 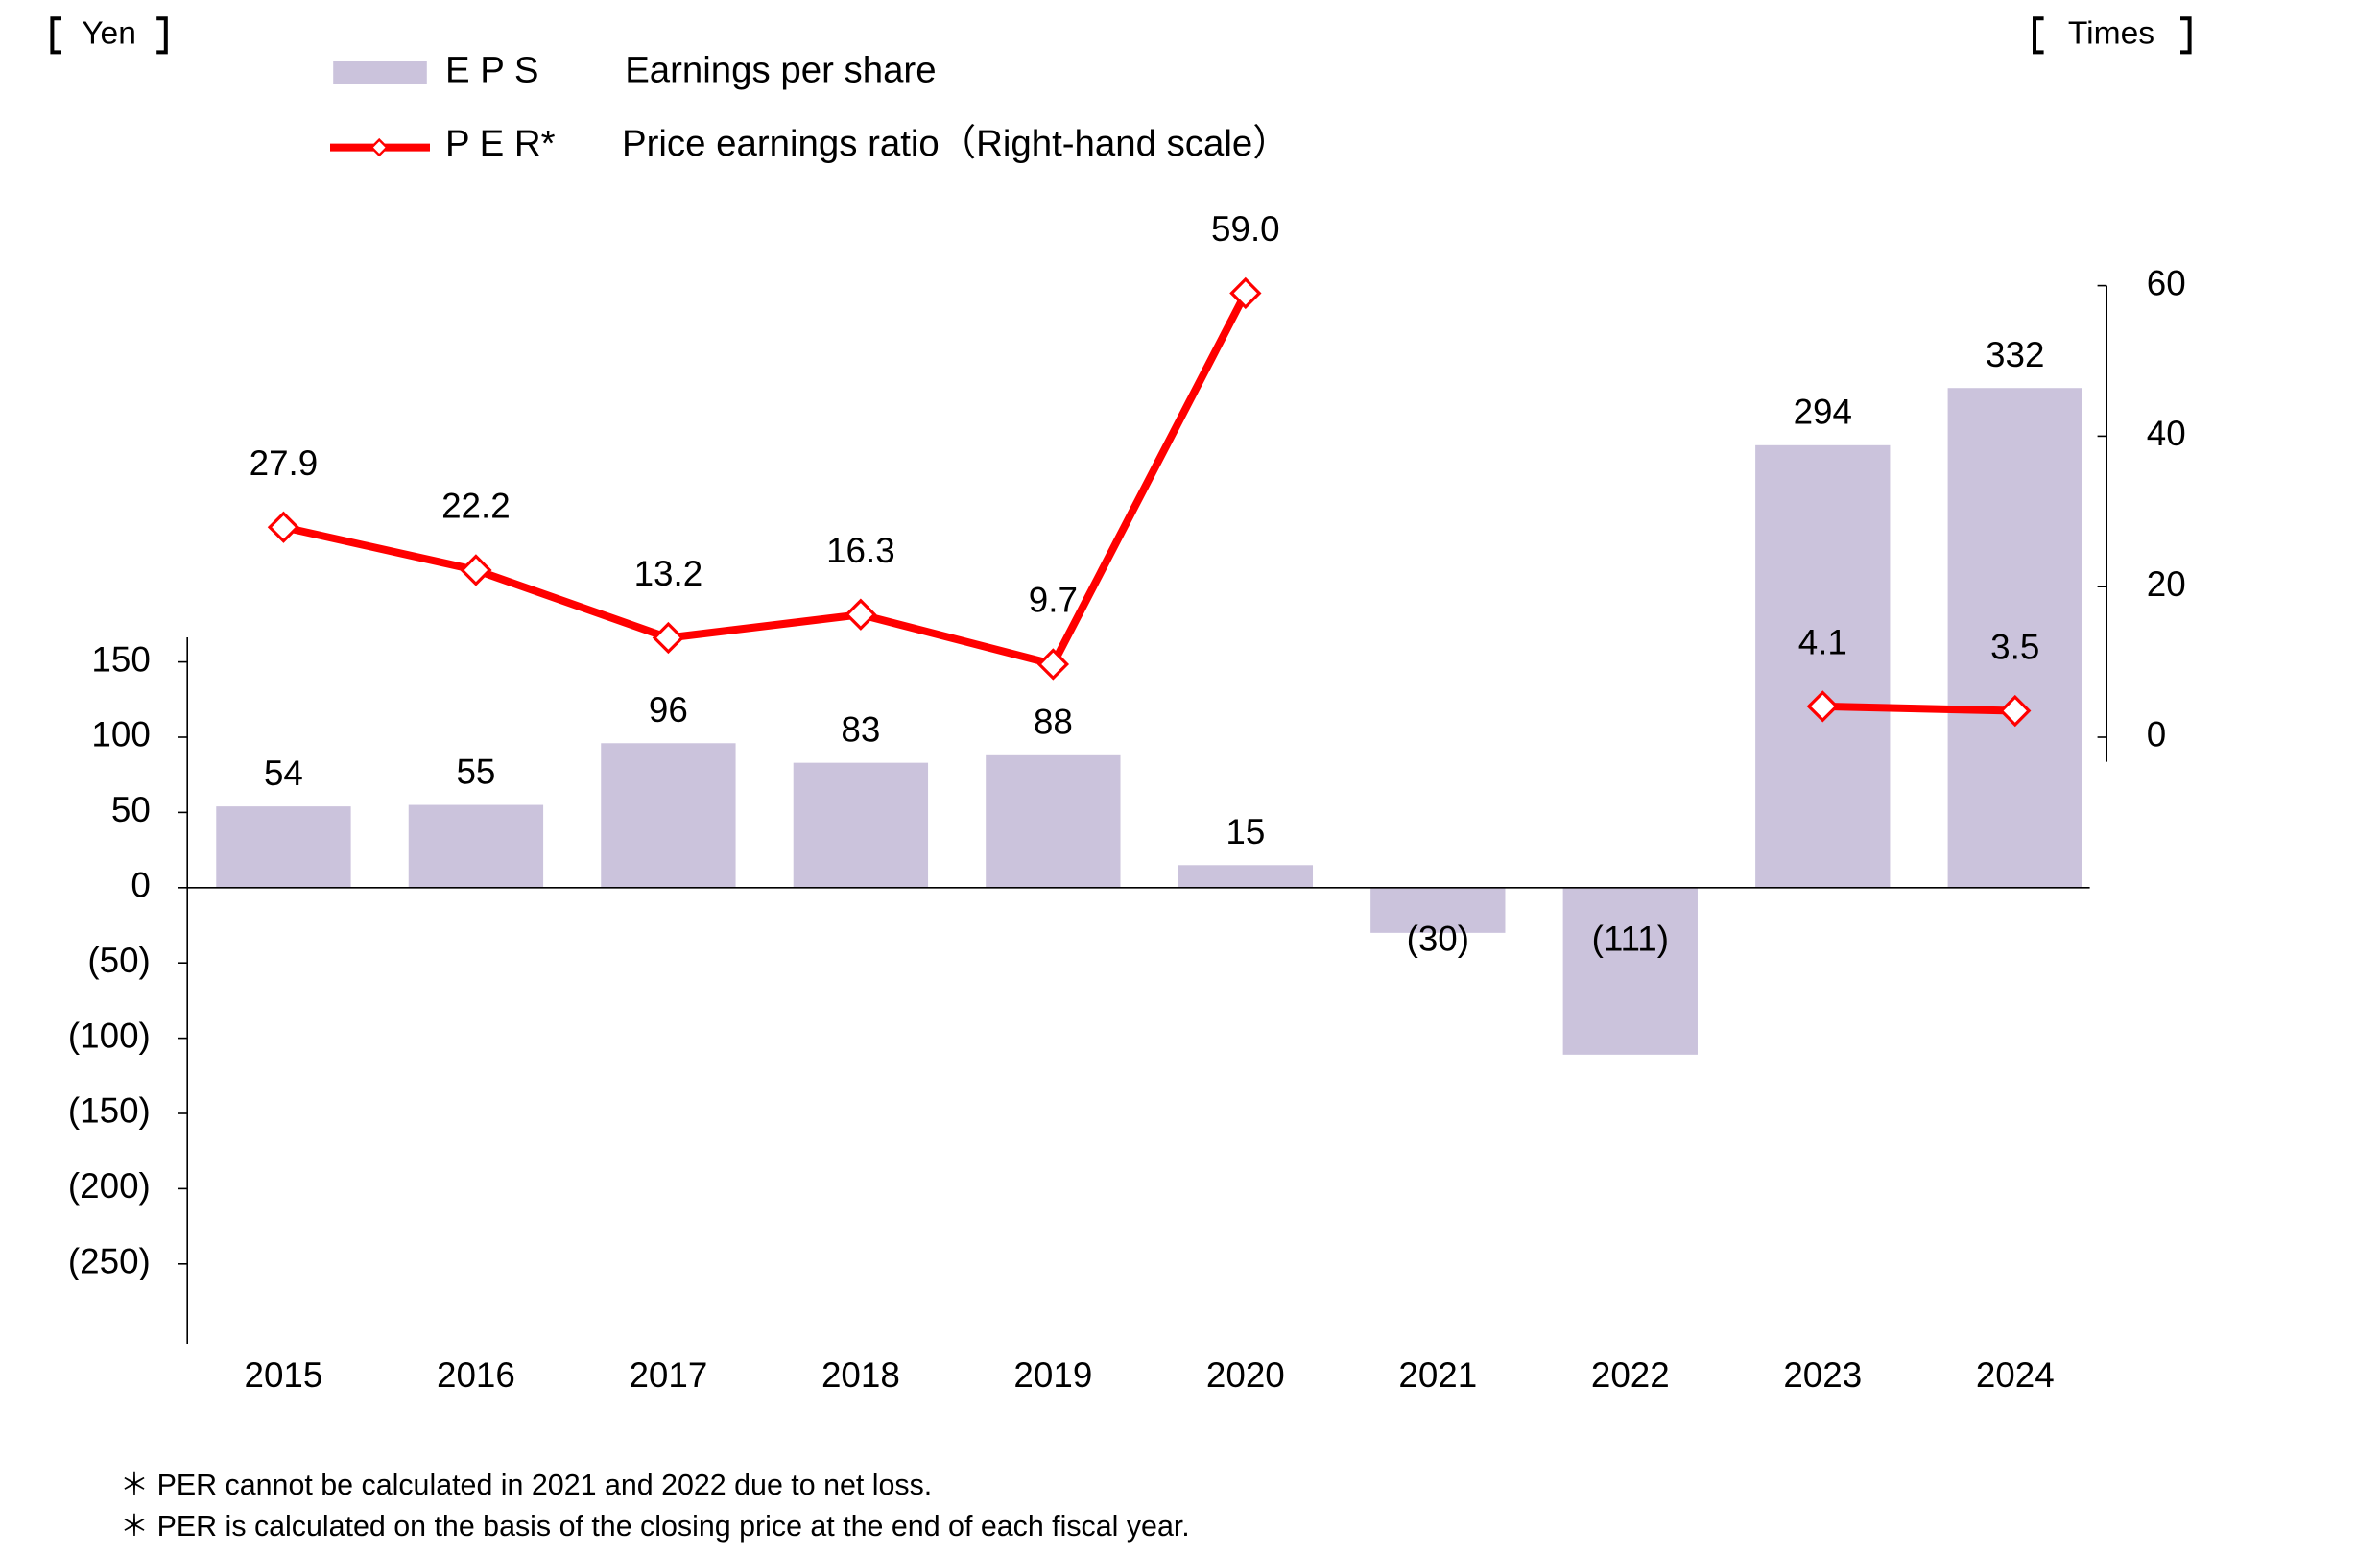 What do you see at coordinates (121, 735) in the screenshot?
I see `y-tick-label: 100` at bounding box center [121, 735].